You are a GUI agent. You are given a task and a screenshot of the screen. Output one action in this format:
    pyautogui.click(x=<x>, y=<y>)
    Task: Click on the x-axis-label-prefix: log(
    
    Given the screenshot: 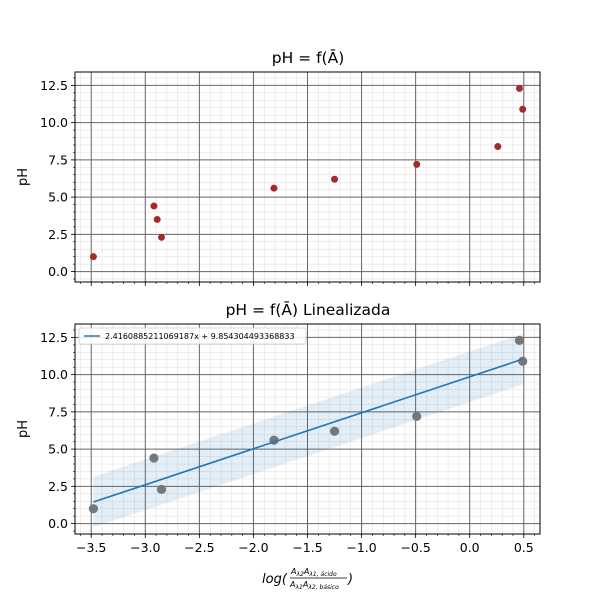 What is the action you would take?
    pyautogui.click(x=275, y=579)
    